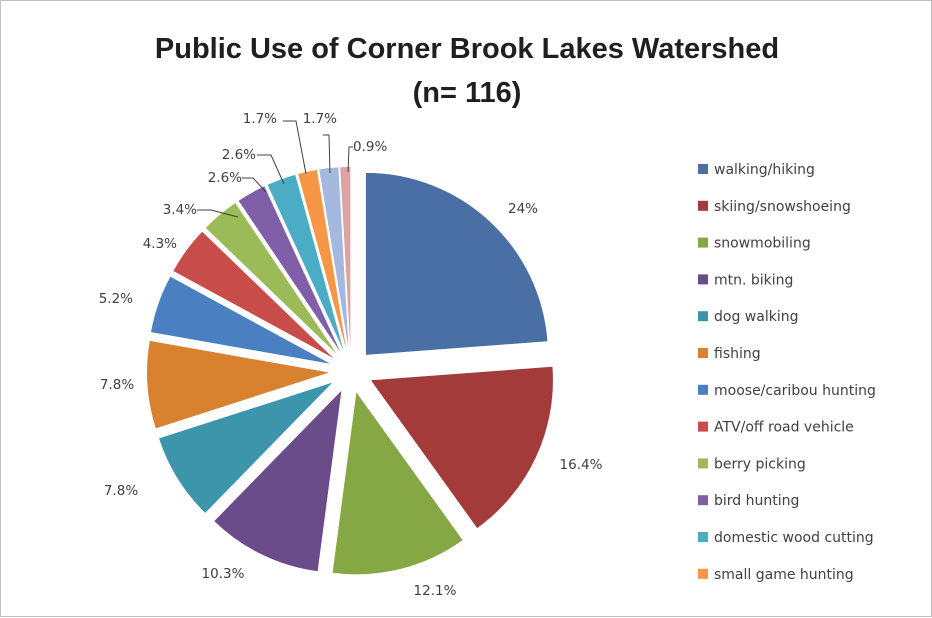  What do you see at coordinates (180, 210) in the screenshot?
I see `slice-value-label: 3.4%` at bounding box center [180, 210].